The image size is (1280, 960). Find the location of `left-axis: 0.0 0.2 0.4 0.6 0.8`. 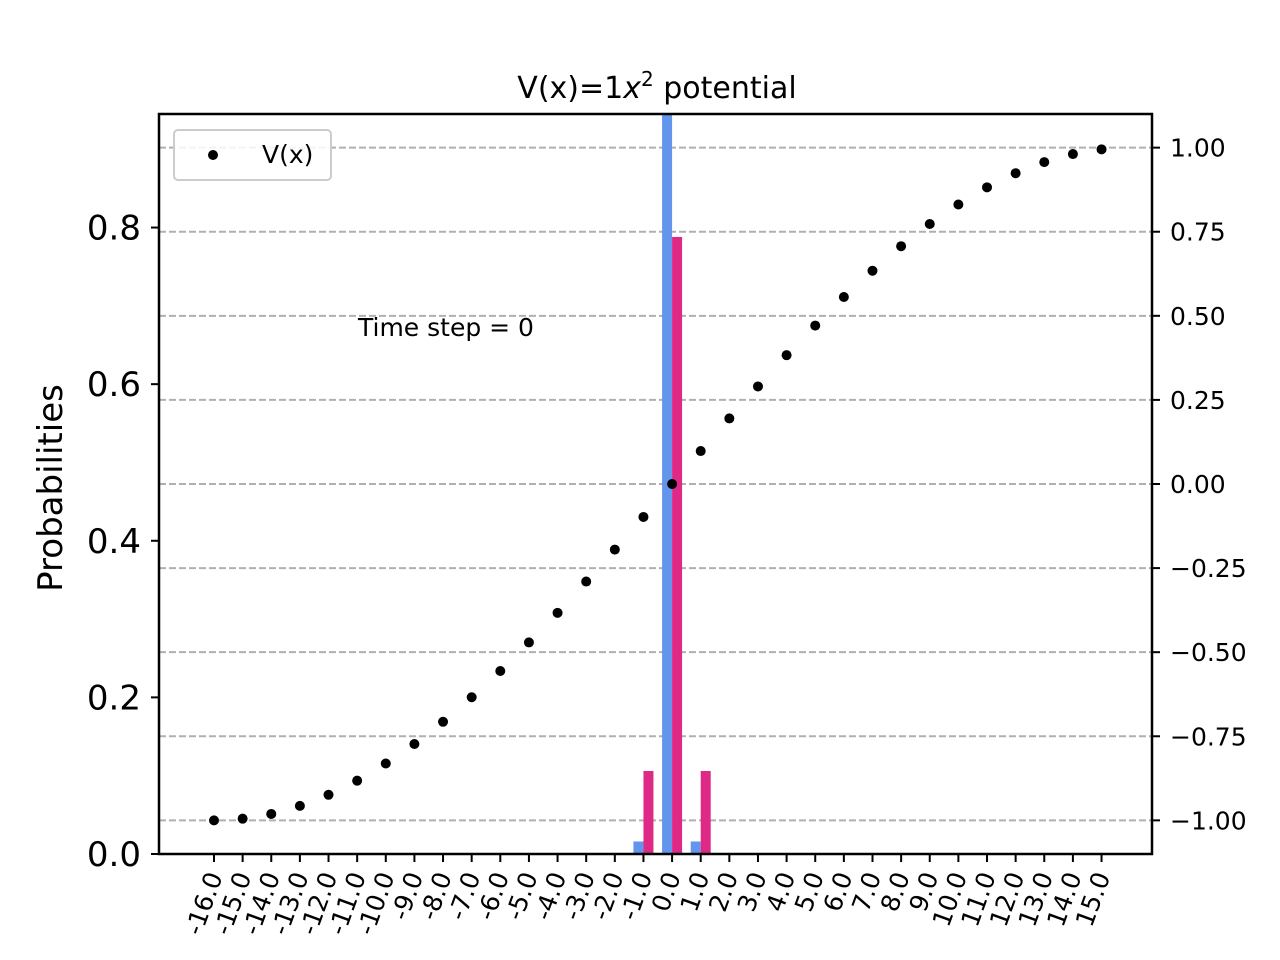

left-axis: 0.0 0.2 0.4 0.6 0.8 is located at coordinates (123, 542).